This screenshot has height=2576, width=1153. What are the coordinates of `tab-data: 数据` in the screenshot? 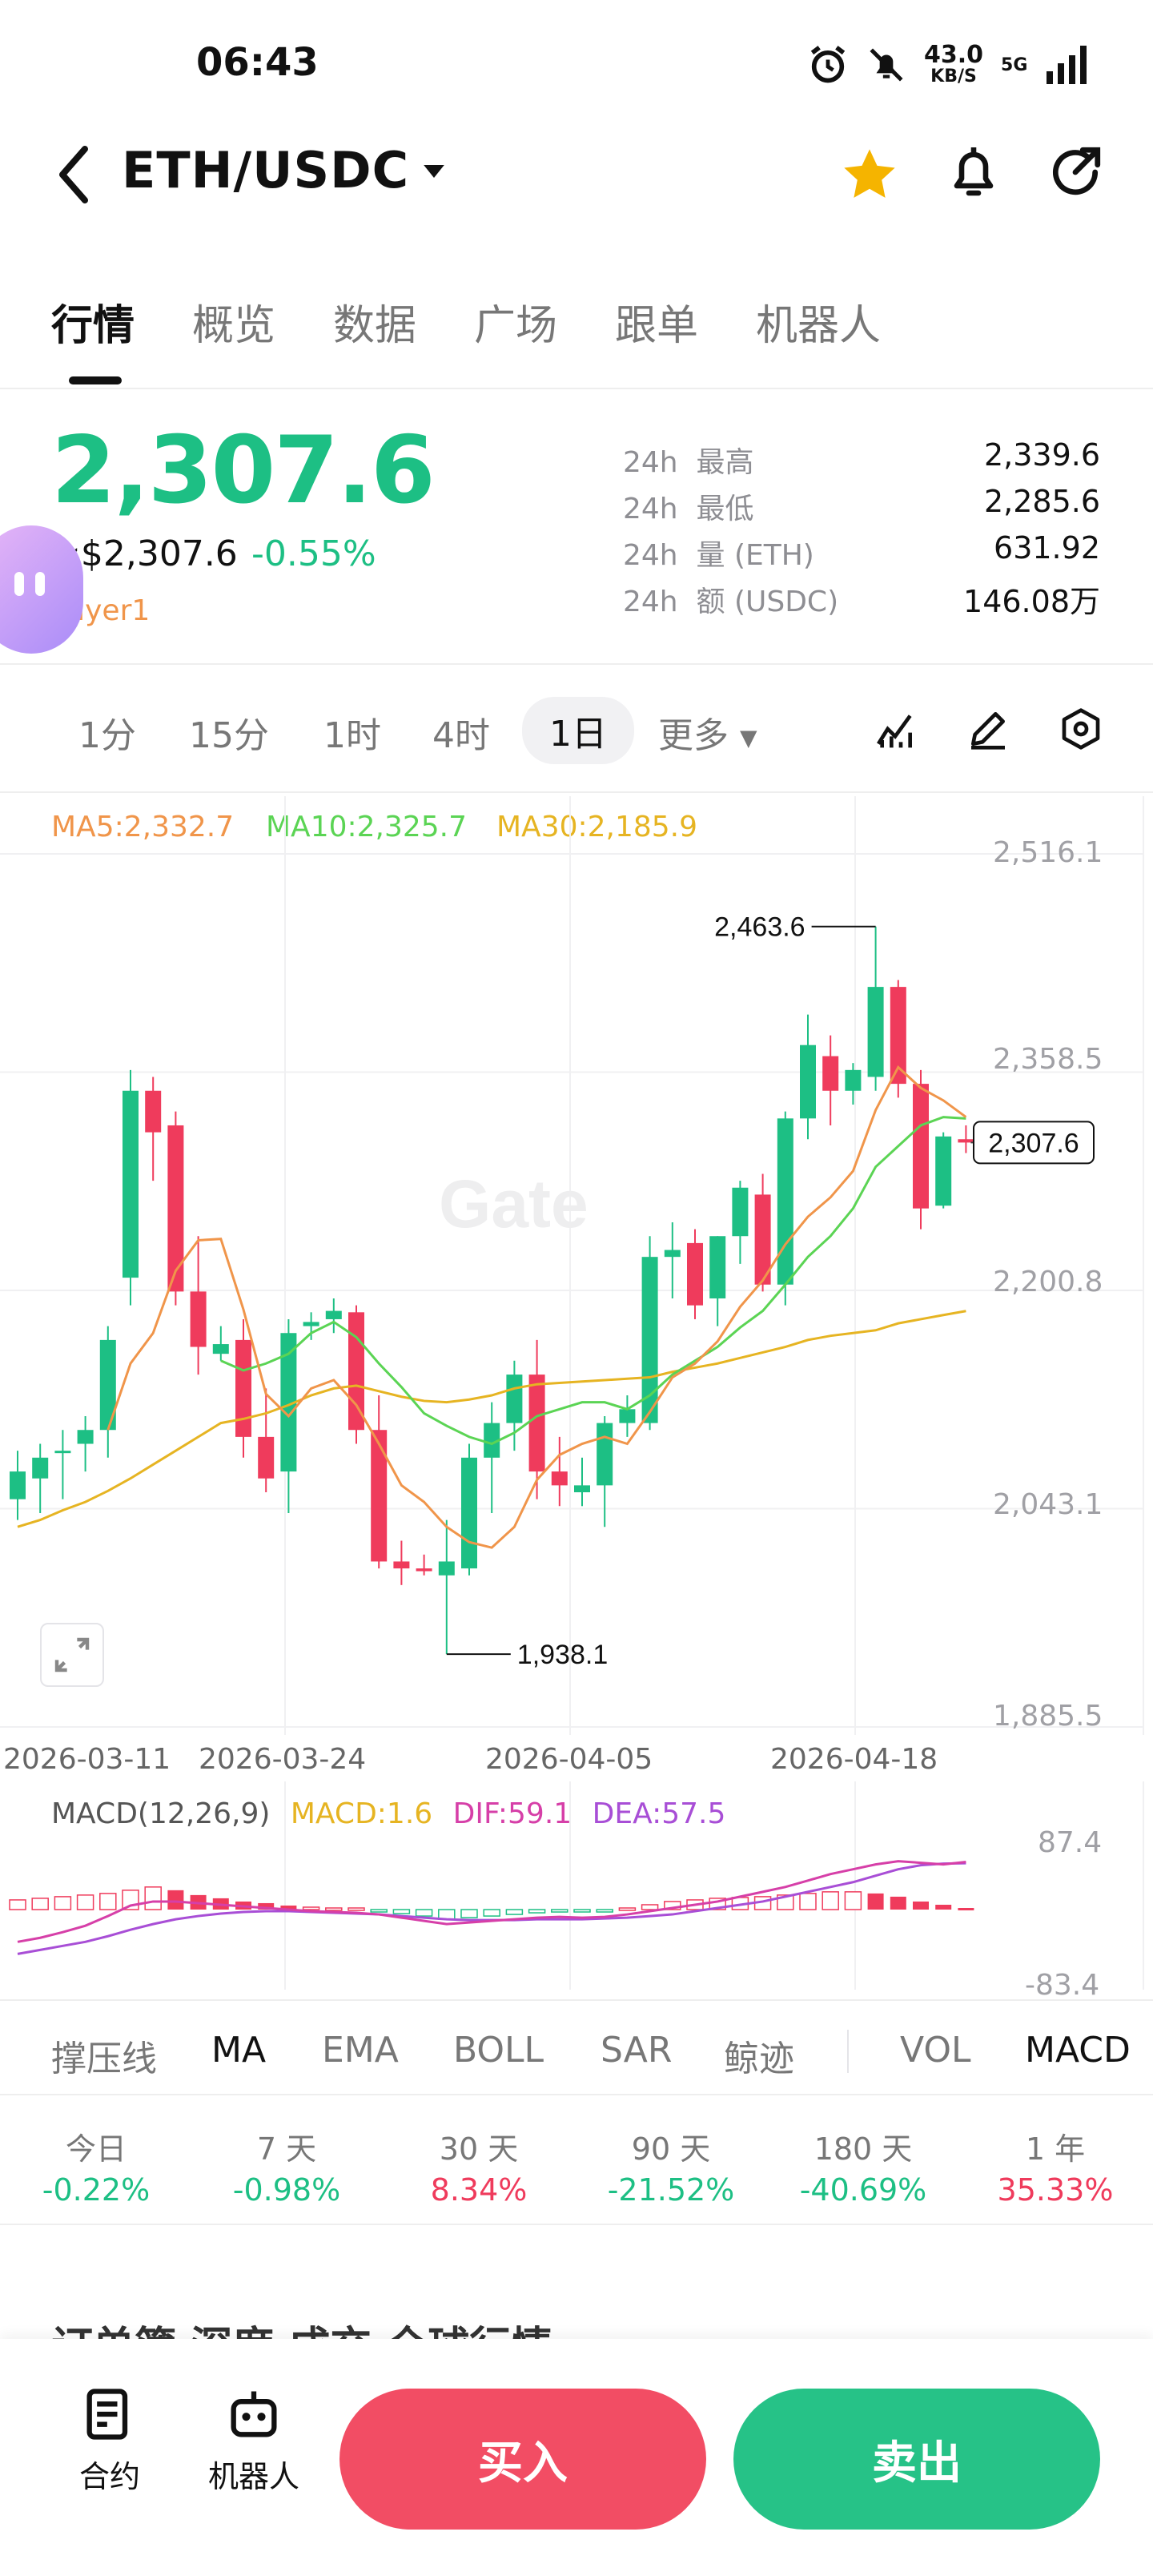 It's located at (375, 326).